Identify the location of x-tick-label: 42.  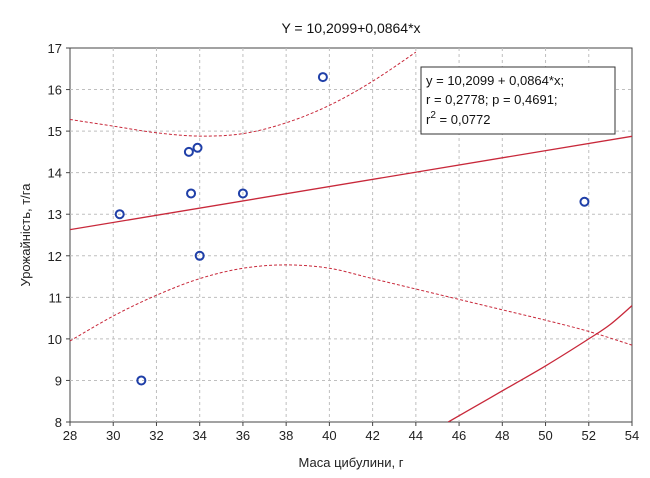
(372, 435).